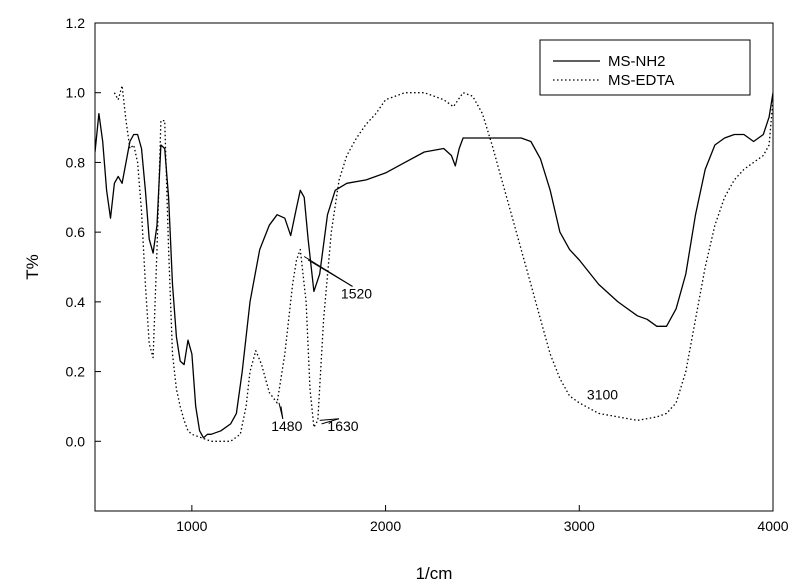 The height and width of the screenshot is (585, 794). I want to click on x-tick-label: 1000, so click(191, 526).